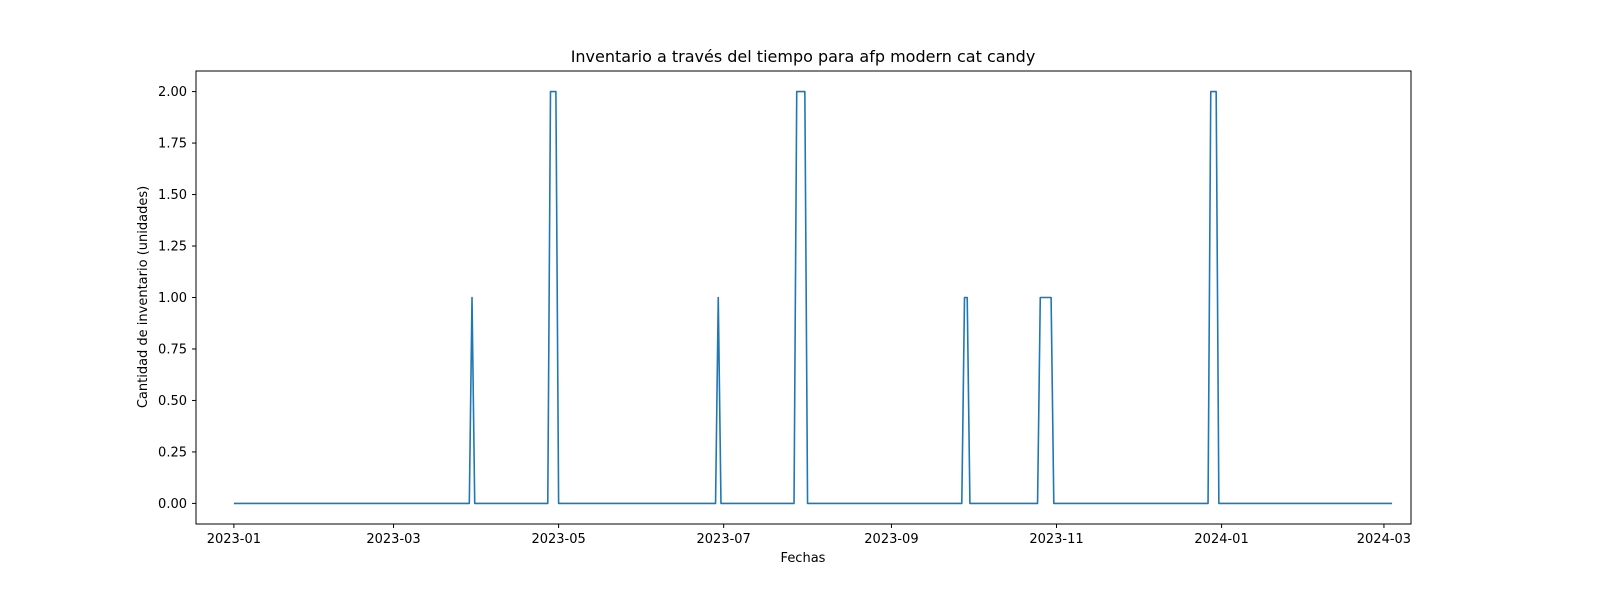 The width and height of the screenshot is (1600, 600). Describe the element at coordinates (172, 504) in the screenshot. I see `y-tick-label: 0.00` at that location.